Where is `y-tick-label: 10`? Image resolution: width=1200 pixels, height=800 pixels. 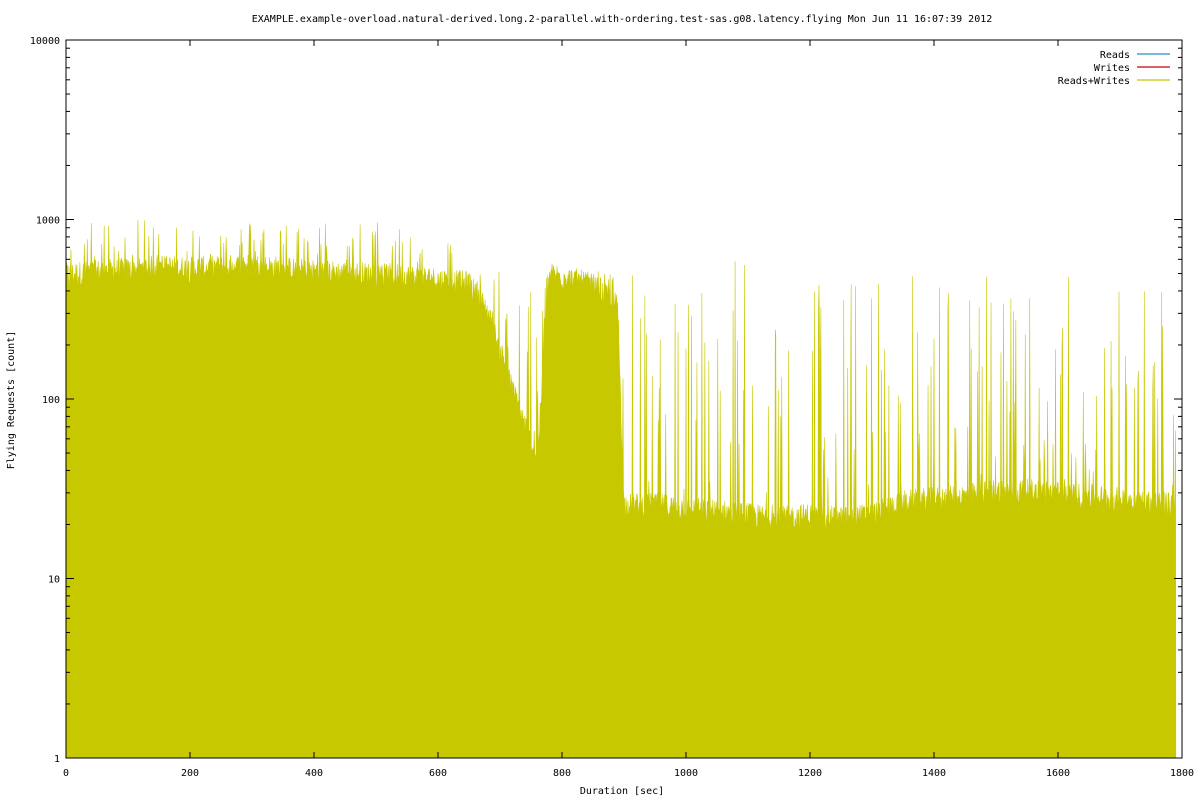
y-tick-label: 10 is located at coordinates (54, 580).